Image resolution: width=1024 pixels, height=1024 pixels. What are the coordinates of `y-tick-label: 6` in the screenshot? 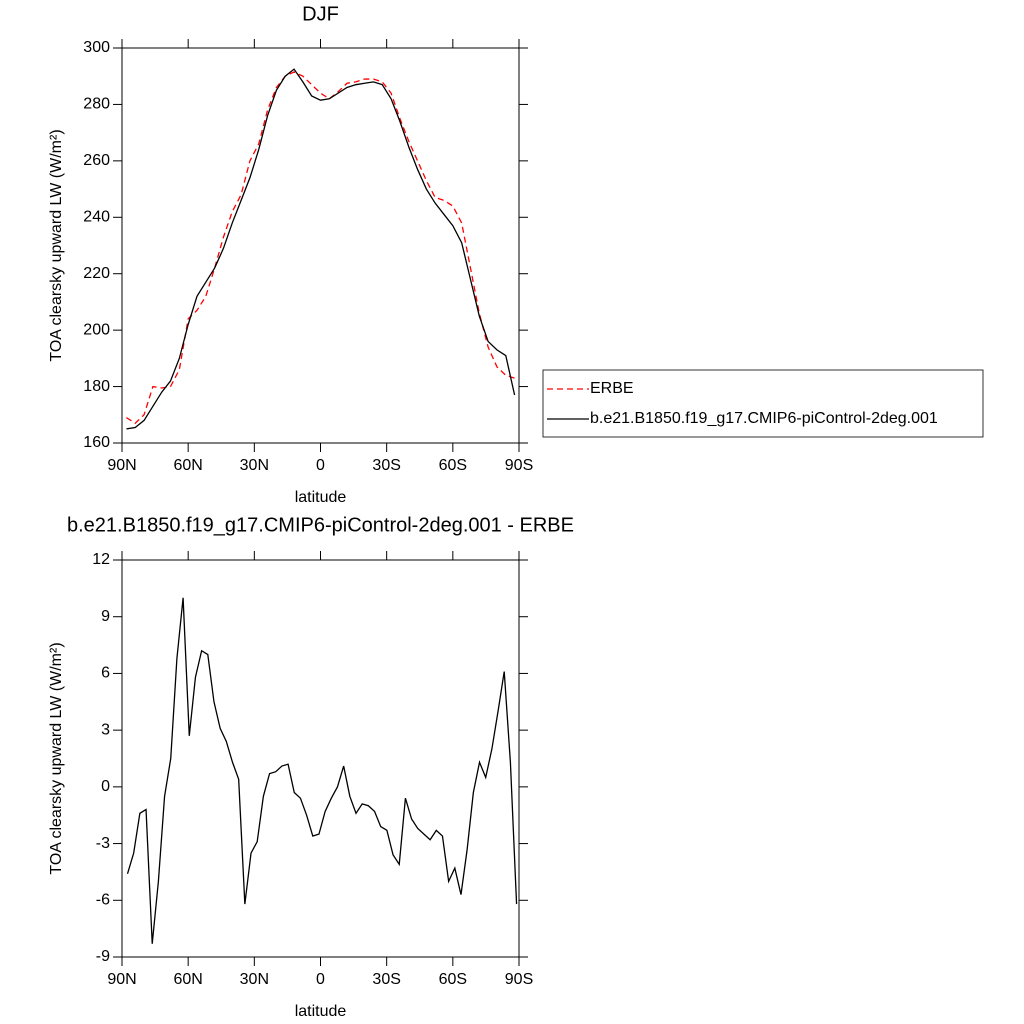 It's located at (105, 673).